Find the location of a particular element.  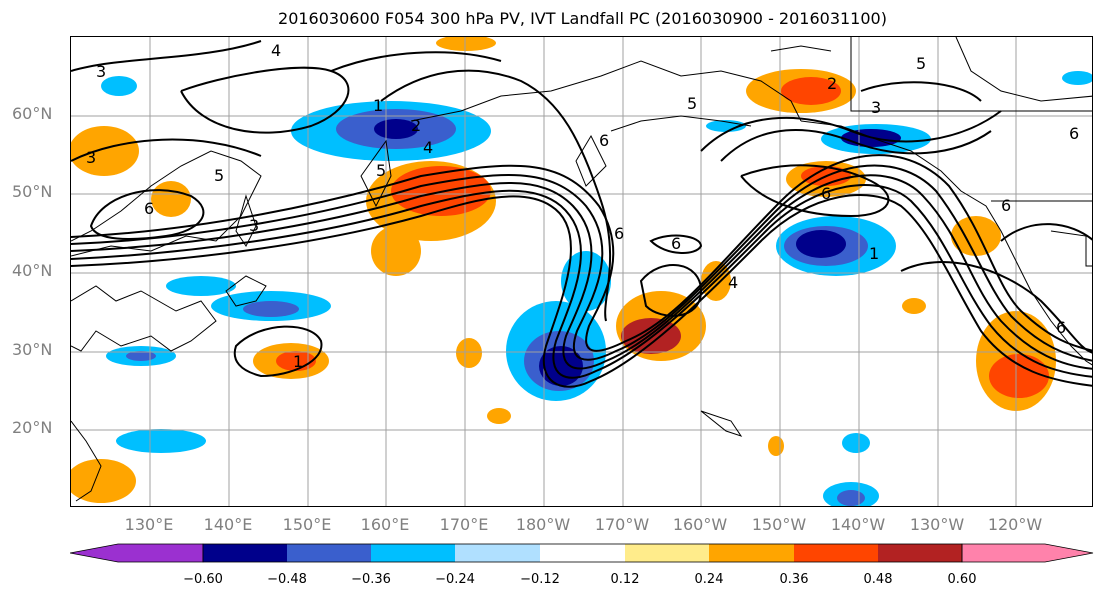

colorbar-tick: −0.36 is located at coordinates (371, 579).